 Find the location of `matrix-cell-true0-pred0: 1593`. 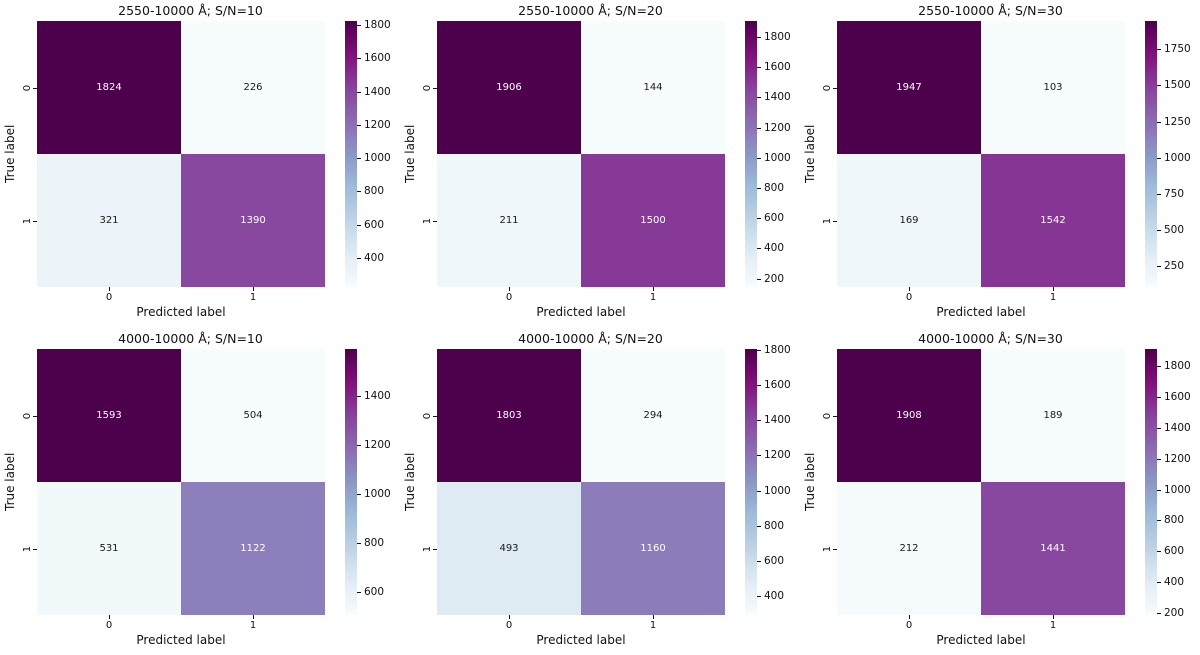

matrix-cell-true0-pred0: 1593 is located at coordinates (109, 415).